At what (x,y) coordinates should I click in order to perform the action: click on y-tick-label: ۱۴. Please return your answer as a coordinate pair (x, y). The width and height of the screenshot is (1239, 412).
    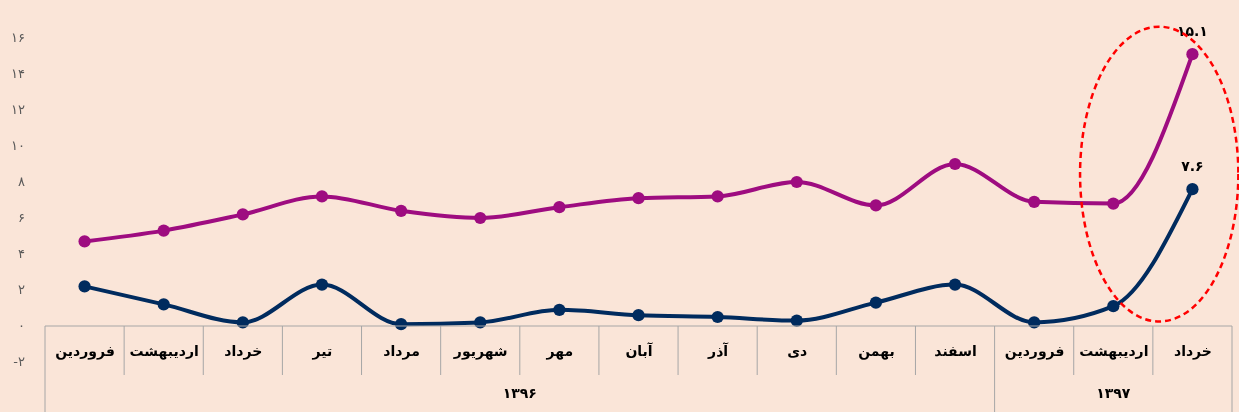
    Looking at the image, I should click on (18, 73).